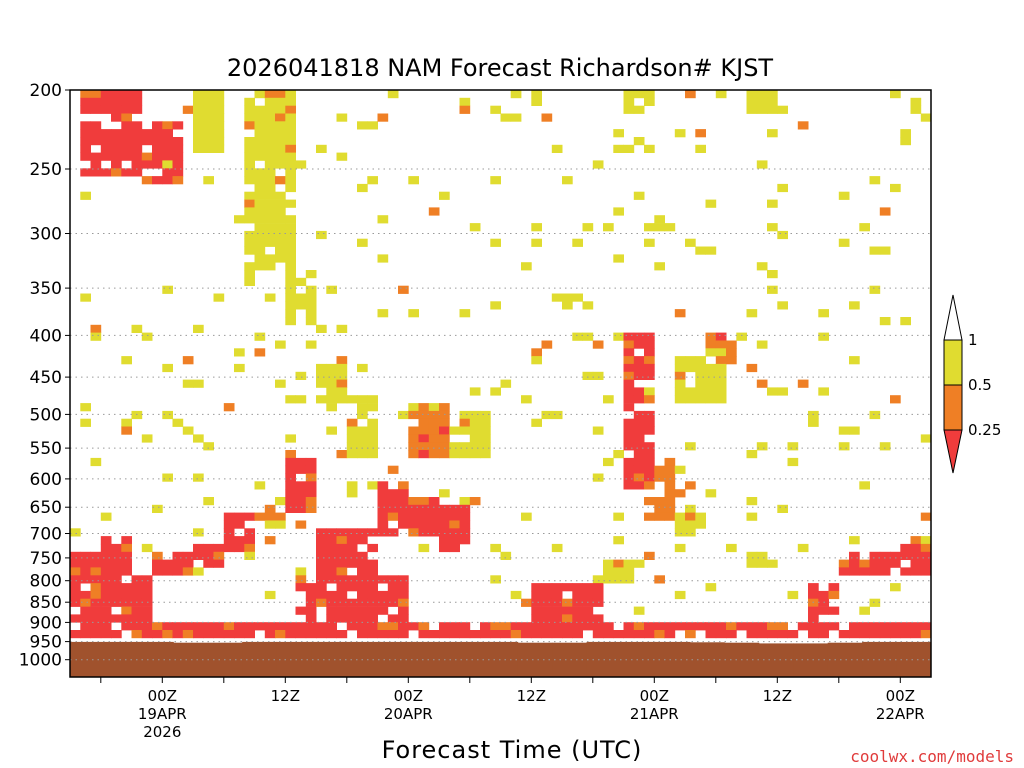 The image size is (1024, 768). Describe the element at coordinates (654, 696) in the screenshot. I see `x-tick-label: 00Z` at that location.